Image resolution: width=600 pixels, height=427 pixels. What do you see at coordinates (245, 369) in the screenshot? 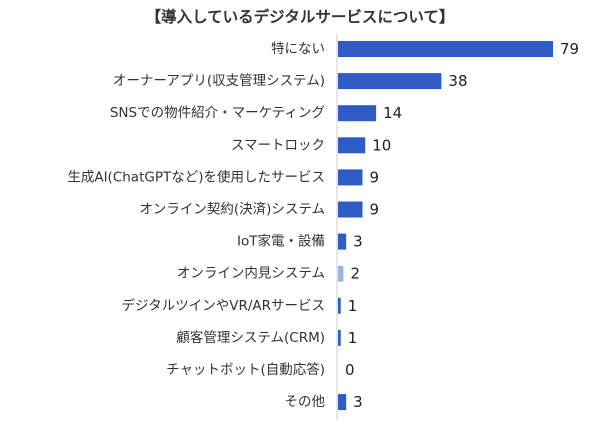
I see `category-label: チャットボット(自動応答)` at bounding box center [245, 369].